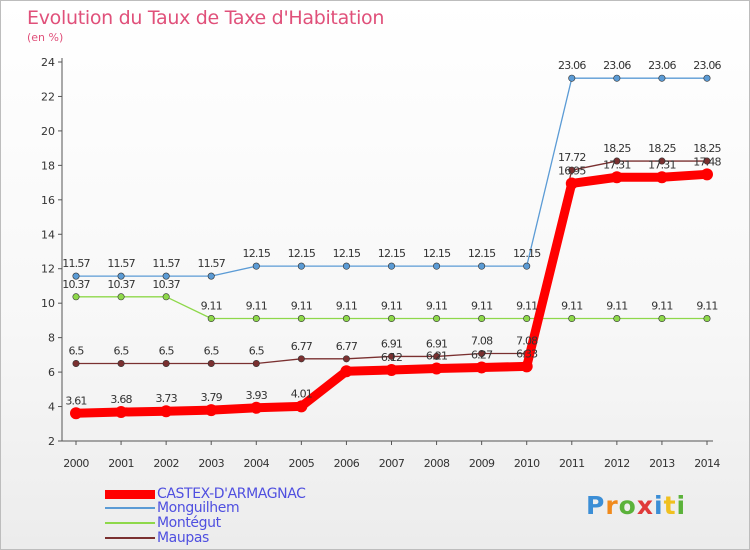  Describe the element at coordinates (482, 463) in the screenshot. I see `x-tick-label: 2009` at that location.